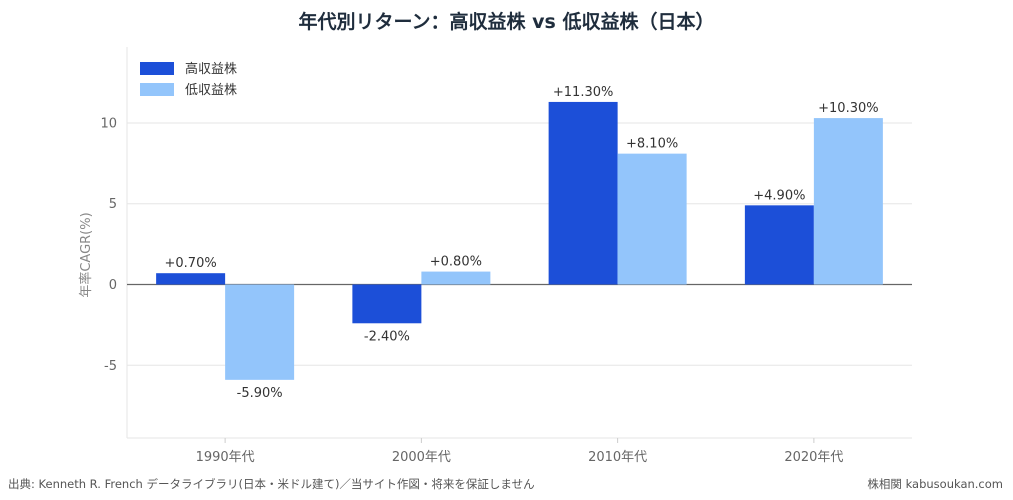 Image resolution: width=1013 pixels, height=500 pixels. What do you see at coordinates (211, 69) in the screenshot?
I see `legend-label: 高収益株` at bounding box center [211, 69].